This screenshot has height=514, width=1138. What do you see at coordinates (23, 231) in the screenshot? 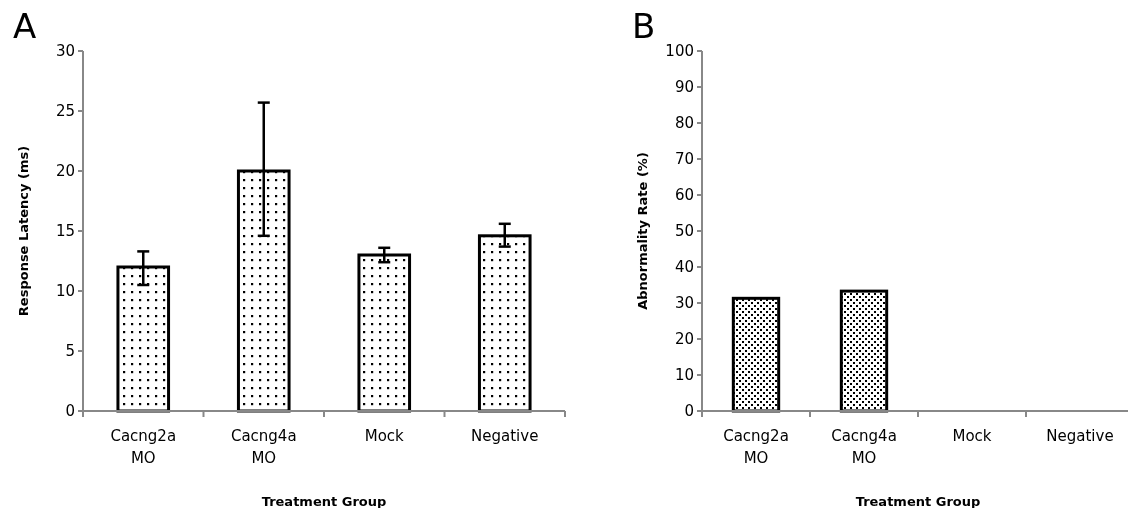
I see `y-axis-title: Response Latency (ms)` at bounding box center [23, 231].